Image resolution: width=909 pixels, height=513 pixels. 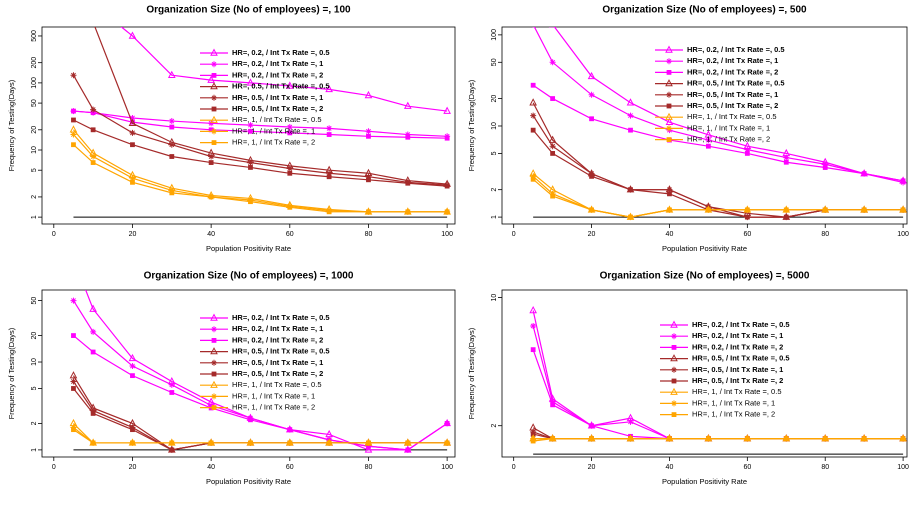 What do you see at coordinates (733, 414) in the screenshot?
I see `legend-label: HR=, 1, / Int Tx Rate =, 2` at bounding box center [733, 414].